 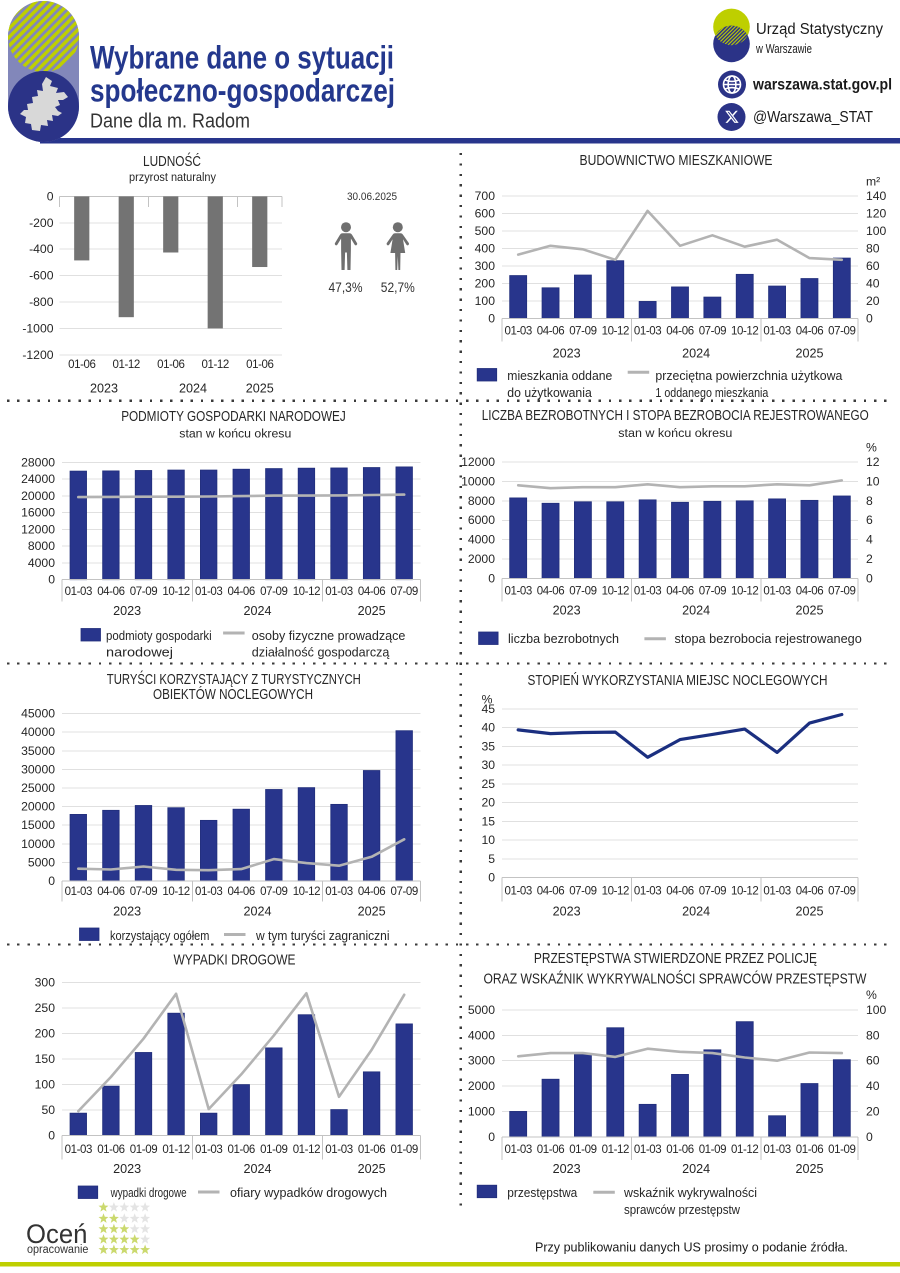 What do you see at coordinates (873, 1111) in the screenshot?
I see `svg-text: 20` at bounding box center [873, 1111].